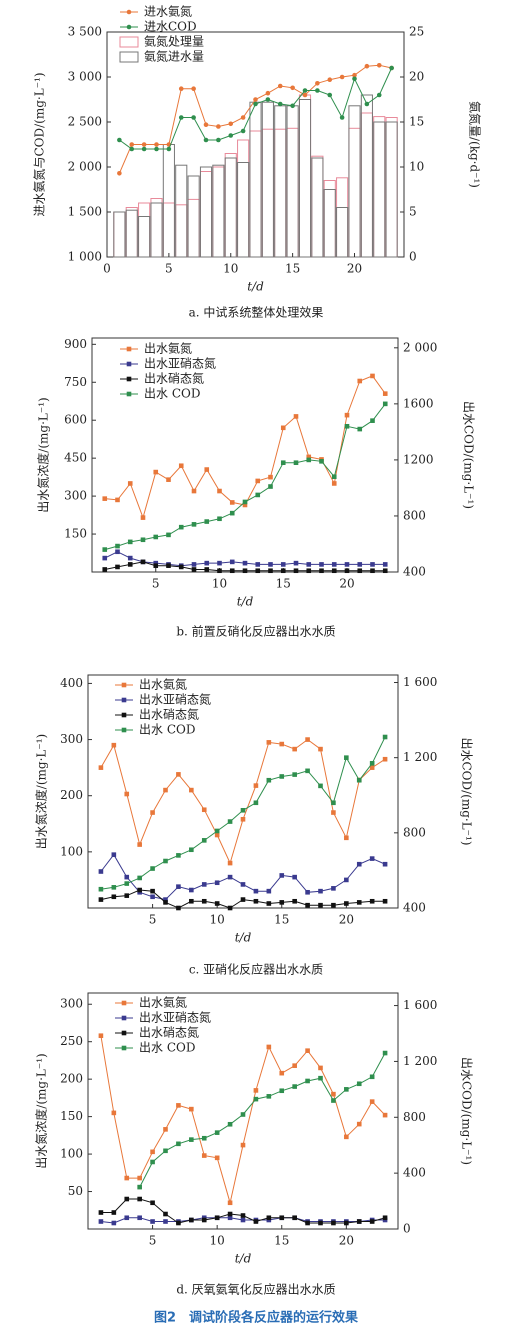  What do you see at coordinates (262, 1120) in the screenshot?
I see `series-line` at bounding box center [262, 1120].